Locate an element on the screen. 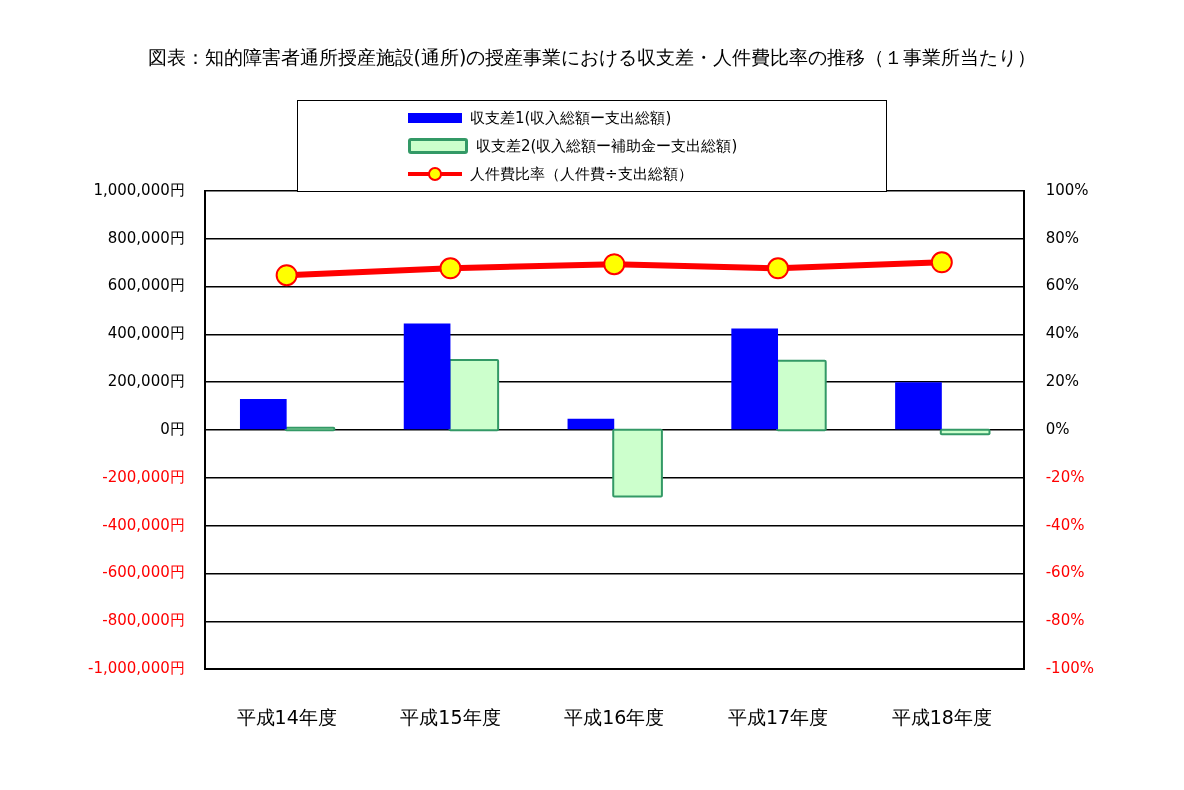 The height and width of the screenshot is (790, 1184). x-tick-label: 平成16年度 is located at coordinates (614, 716).